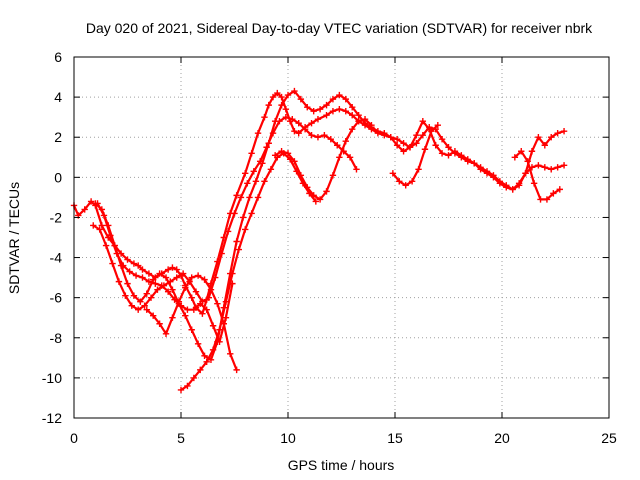  I want to click on x-tick-label: 20, so click(502, 438).